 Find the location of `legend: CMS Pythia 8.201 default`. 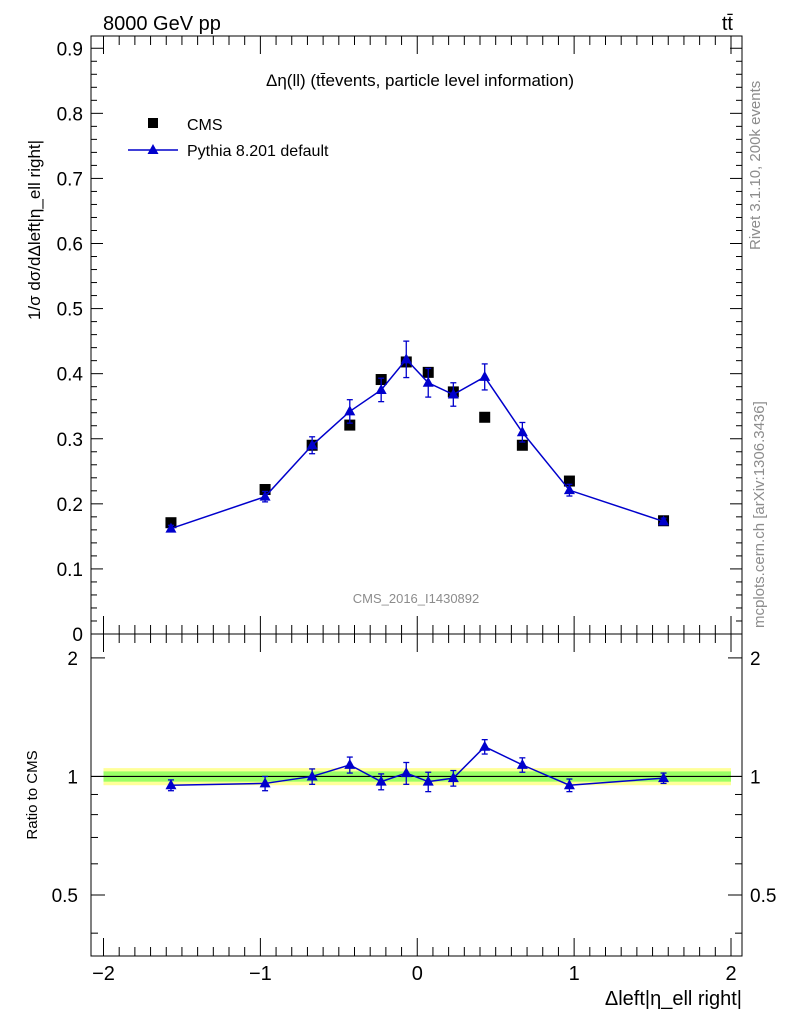

legend: CMS Pythia 8.201 default is located at coordinates (228, 138).